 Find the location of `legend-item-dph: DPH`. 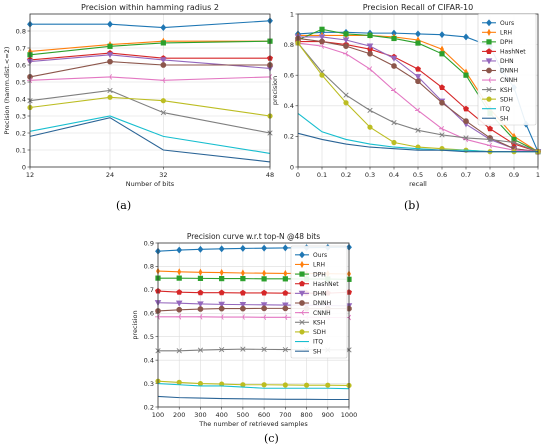

legend-item-dph: DPH is located at coordinates (497, 42).